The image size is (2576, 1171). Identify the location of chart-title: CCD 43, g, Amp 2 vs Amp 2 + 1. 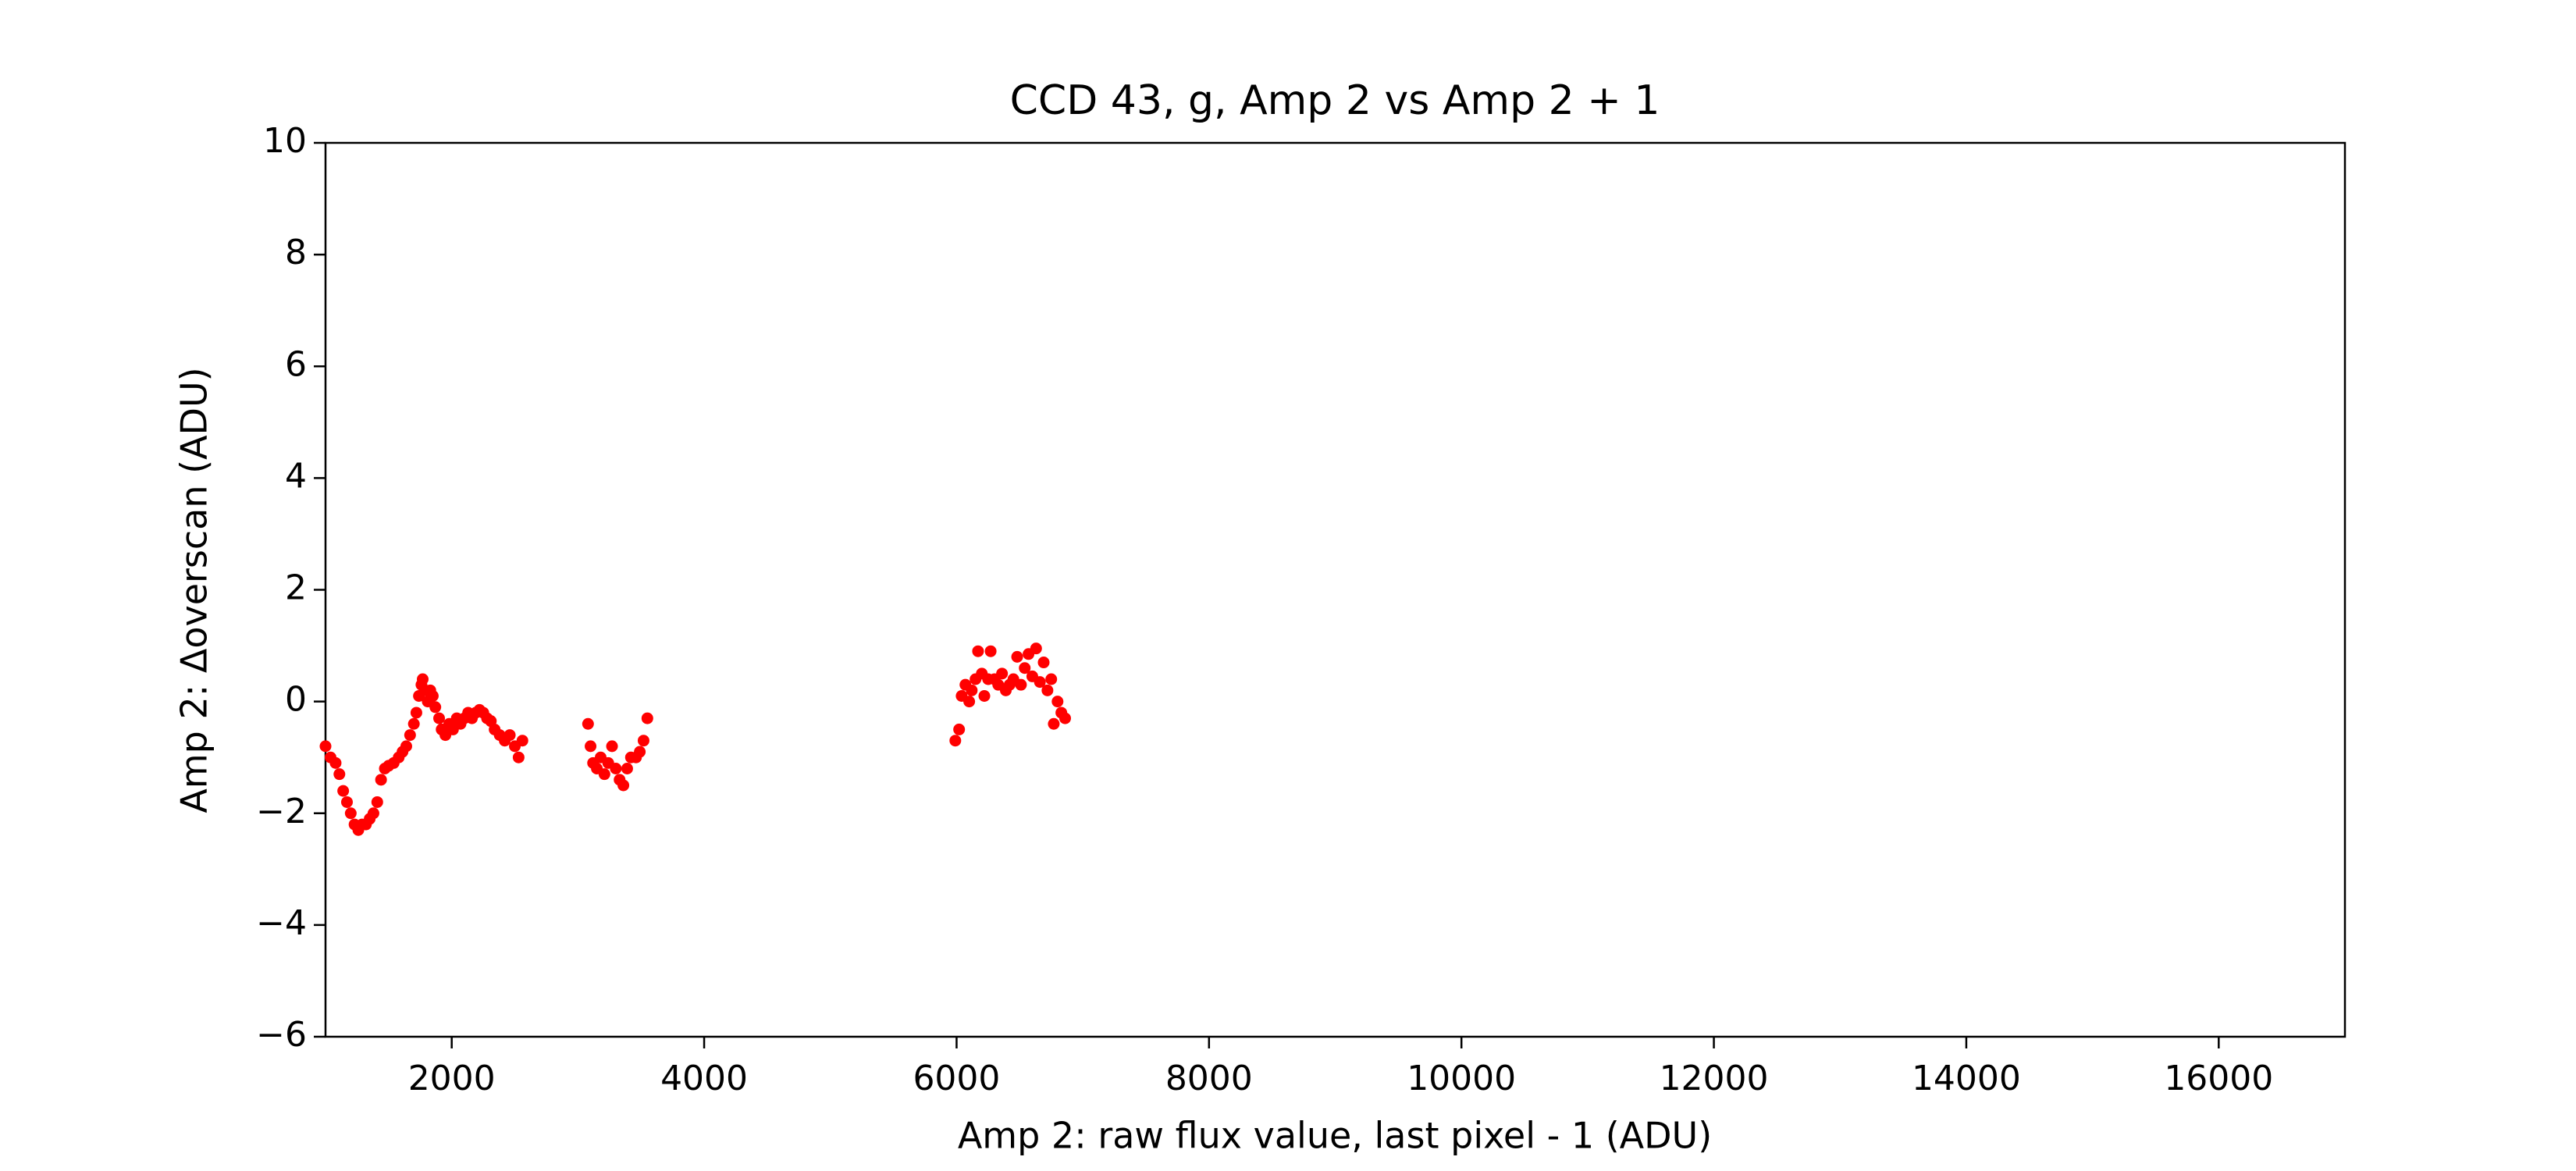
(1335, 100).